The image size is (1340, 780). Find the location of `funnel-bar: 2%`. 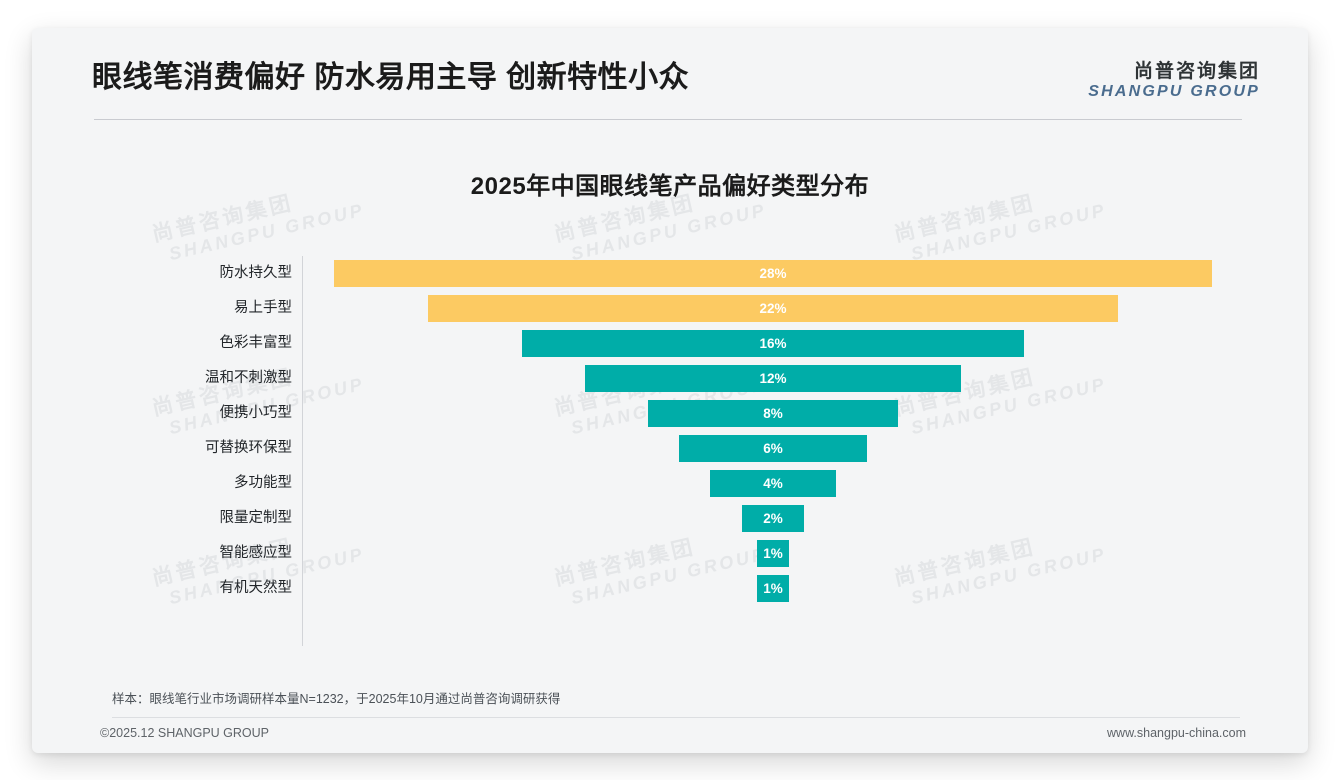

funnel-bar: 2% is located at coordinates (773, 518).